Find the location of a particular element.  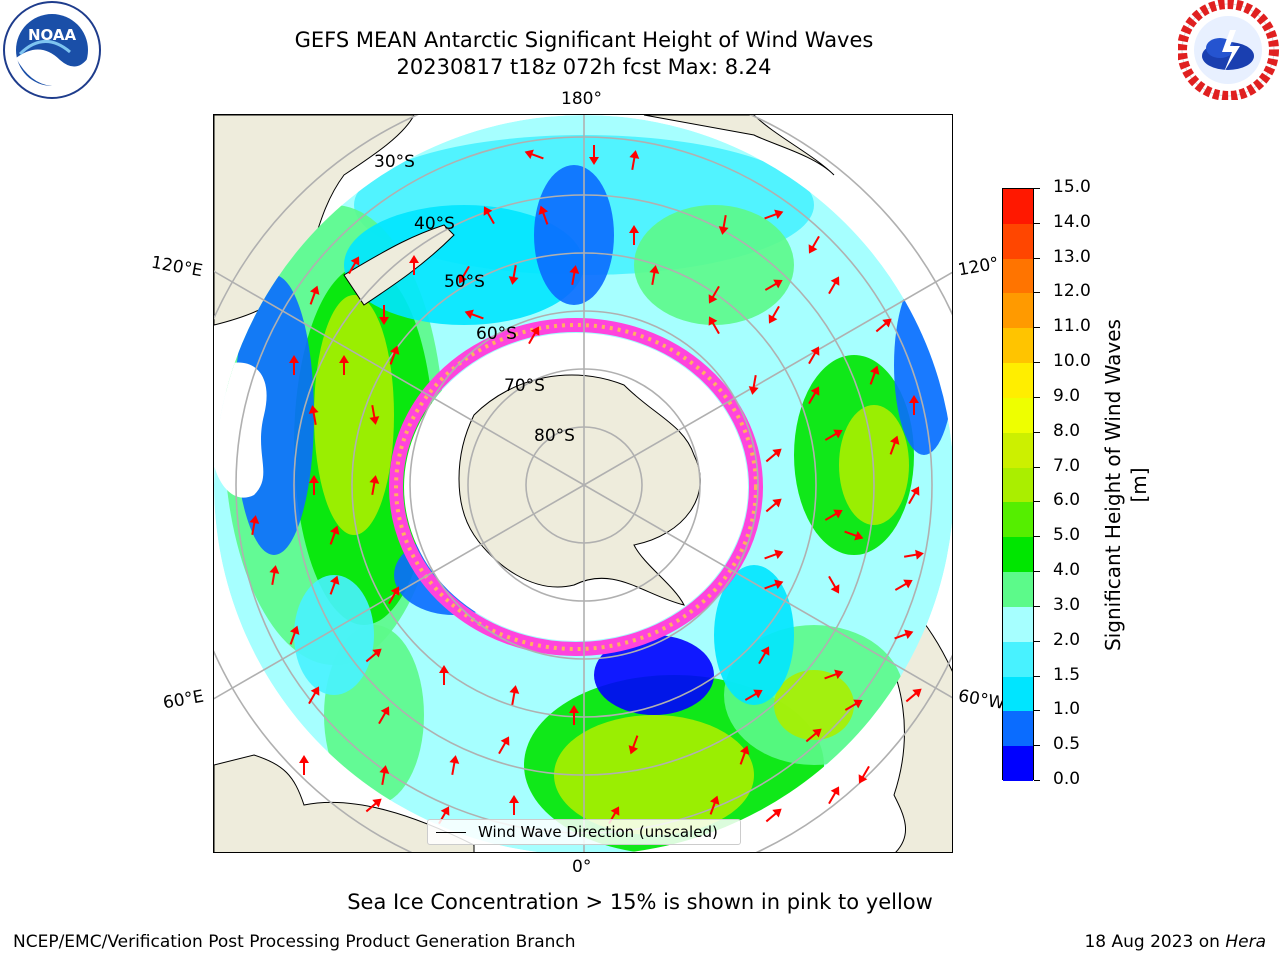

colorbar-tick-label: 5.0 is located at coordinates (1067, 535).